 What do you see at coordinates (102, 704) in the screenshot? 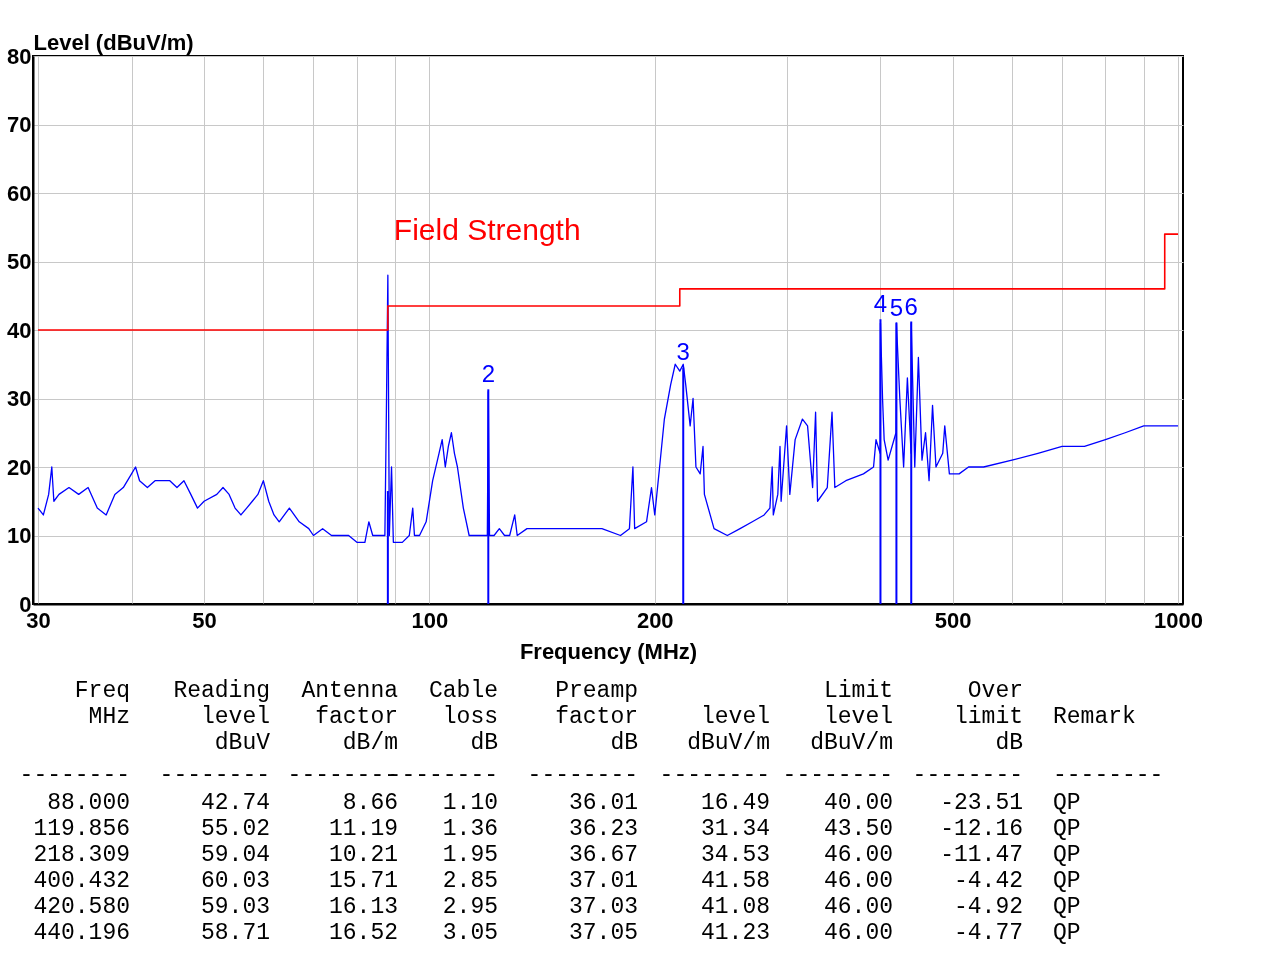
I see `text: Freq MHz` at bounding box center [102, 704].